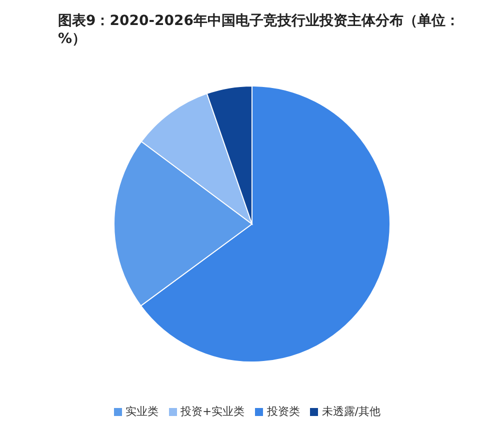 The width and height of the screenshot is (504, 436). What do you see at coordinates (258, 30) in the screenshot?
I see `chart-title: 图表9：2020-2026年中国电子竞技行业投资主体分布（单位：%）` at bounding box center [258, 30].